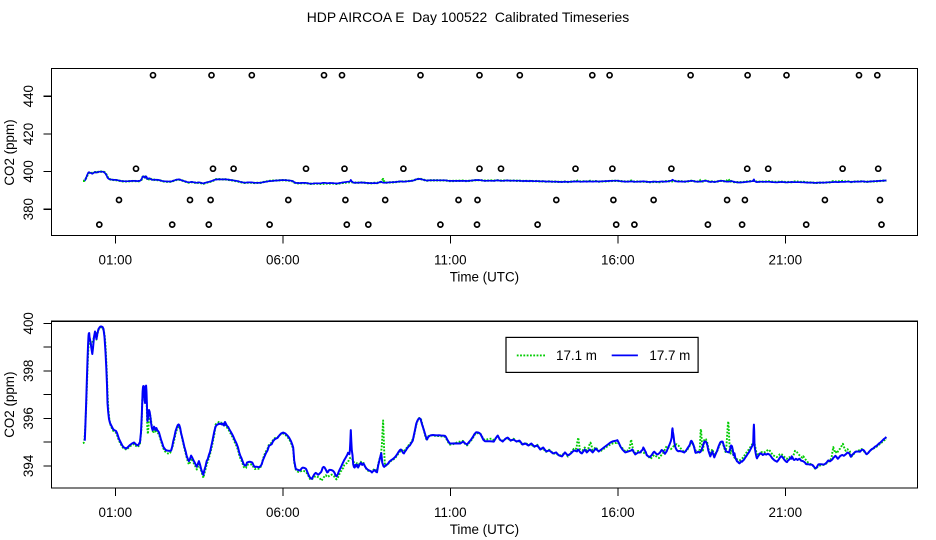  What do you see at coordinates (28, 209) in the screenshot?
I see `svg-text: 380` at bounding box center [28, 209].